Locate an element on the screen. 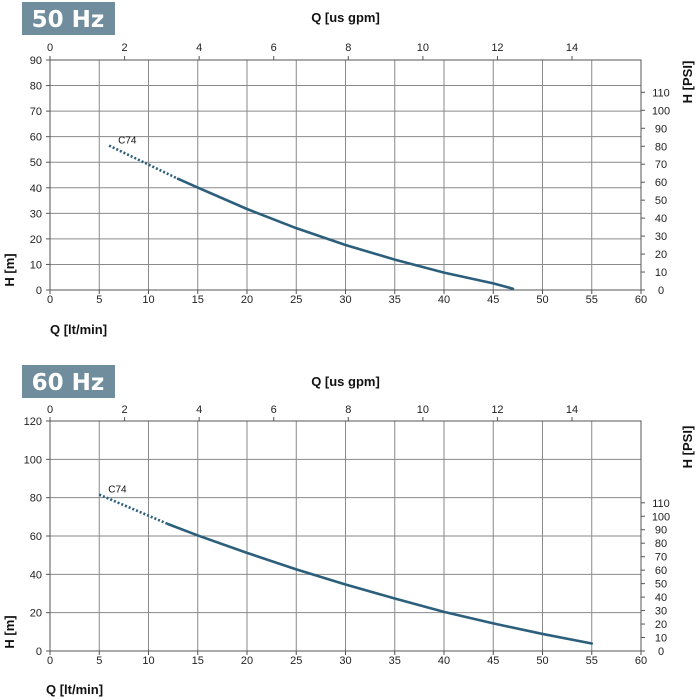 The width and height of the screenshot is (700, 700). y-tick-label: 90 is located at coordinates (36, 61).